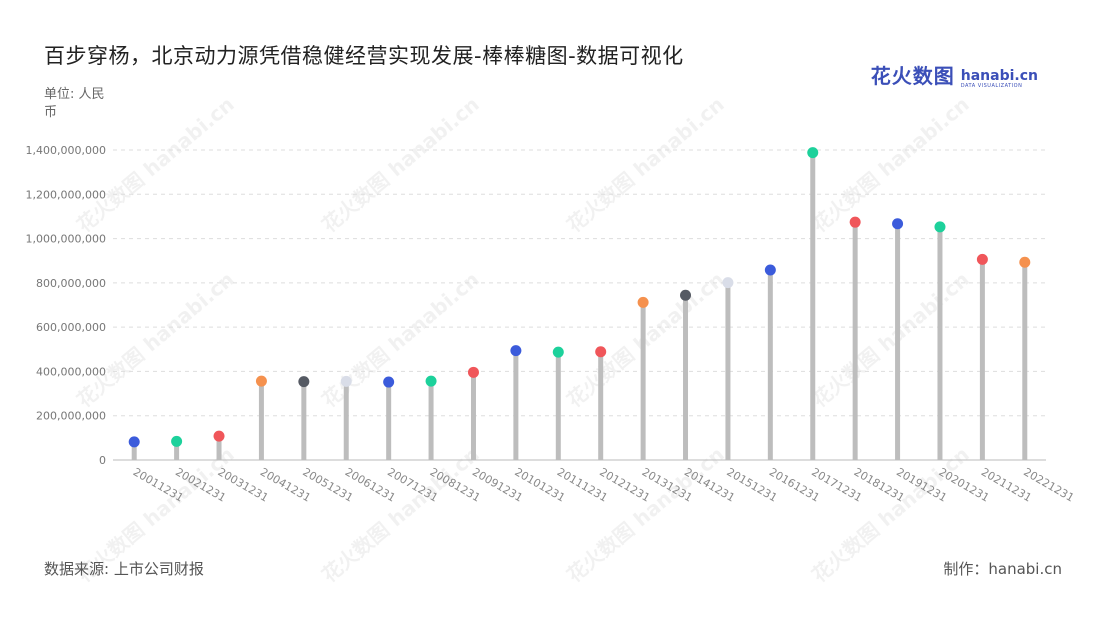  I want to click on y-tick-label: 800,000,000, so click(71, 283).